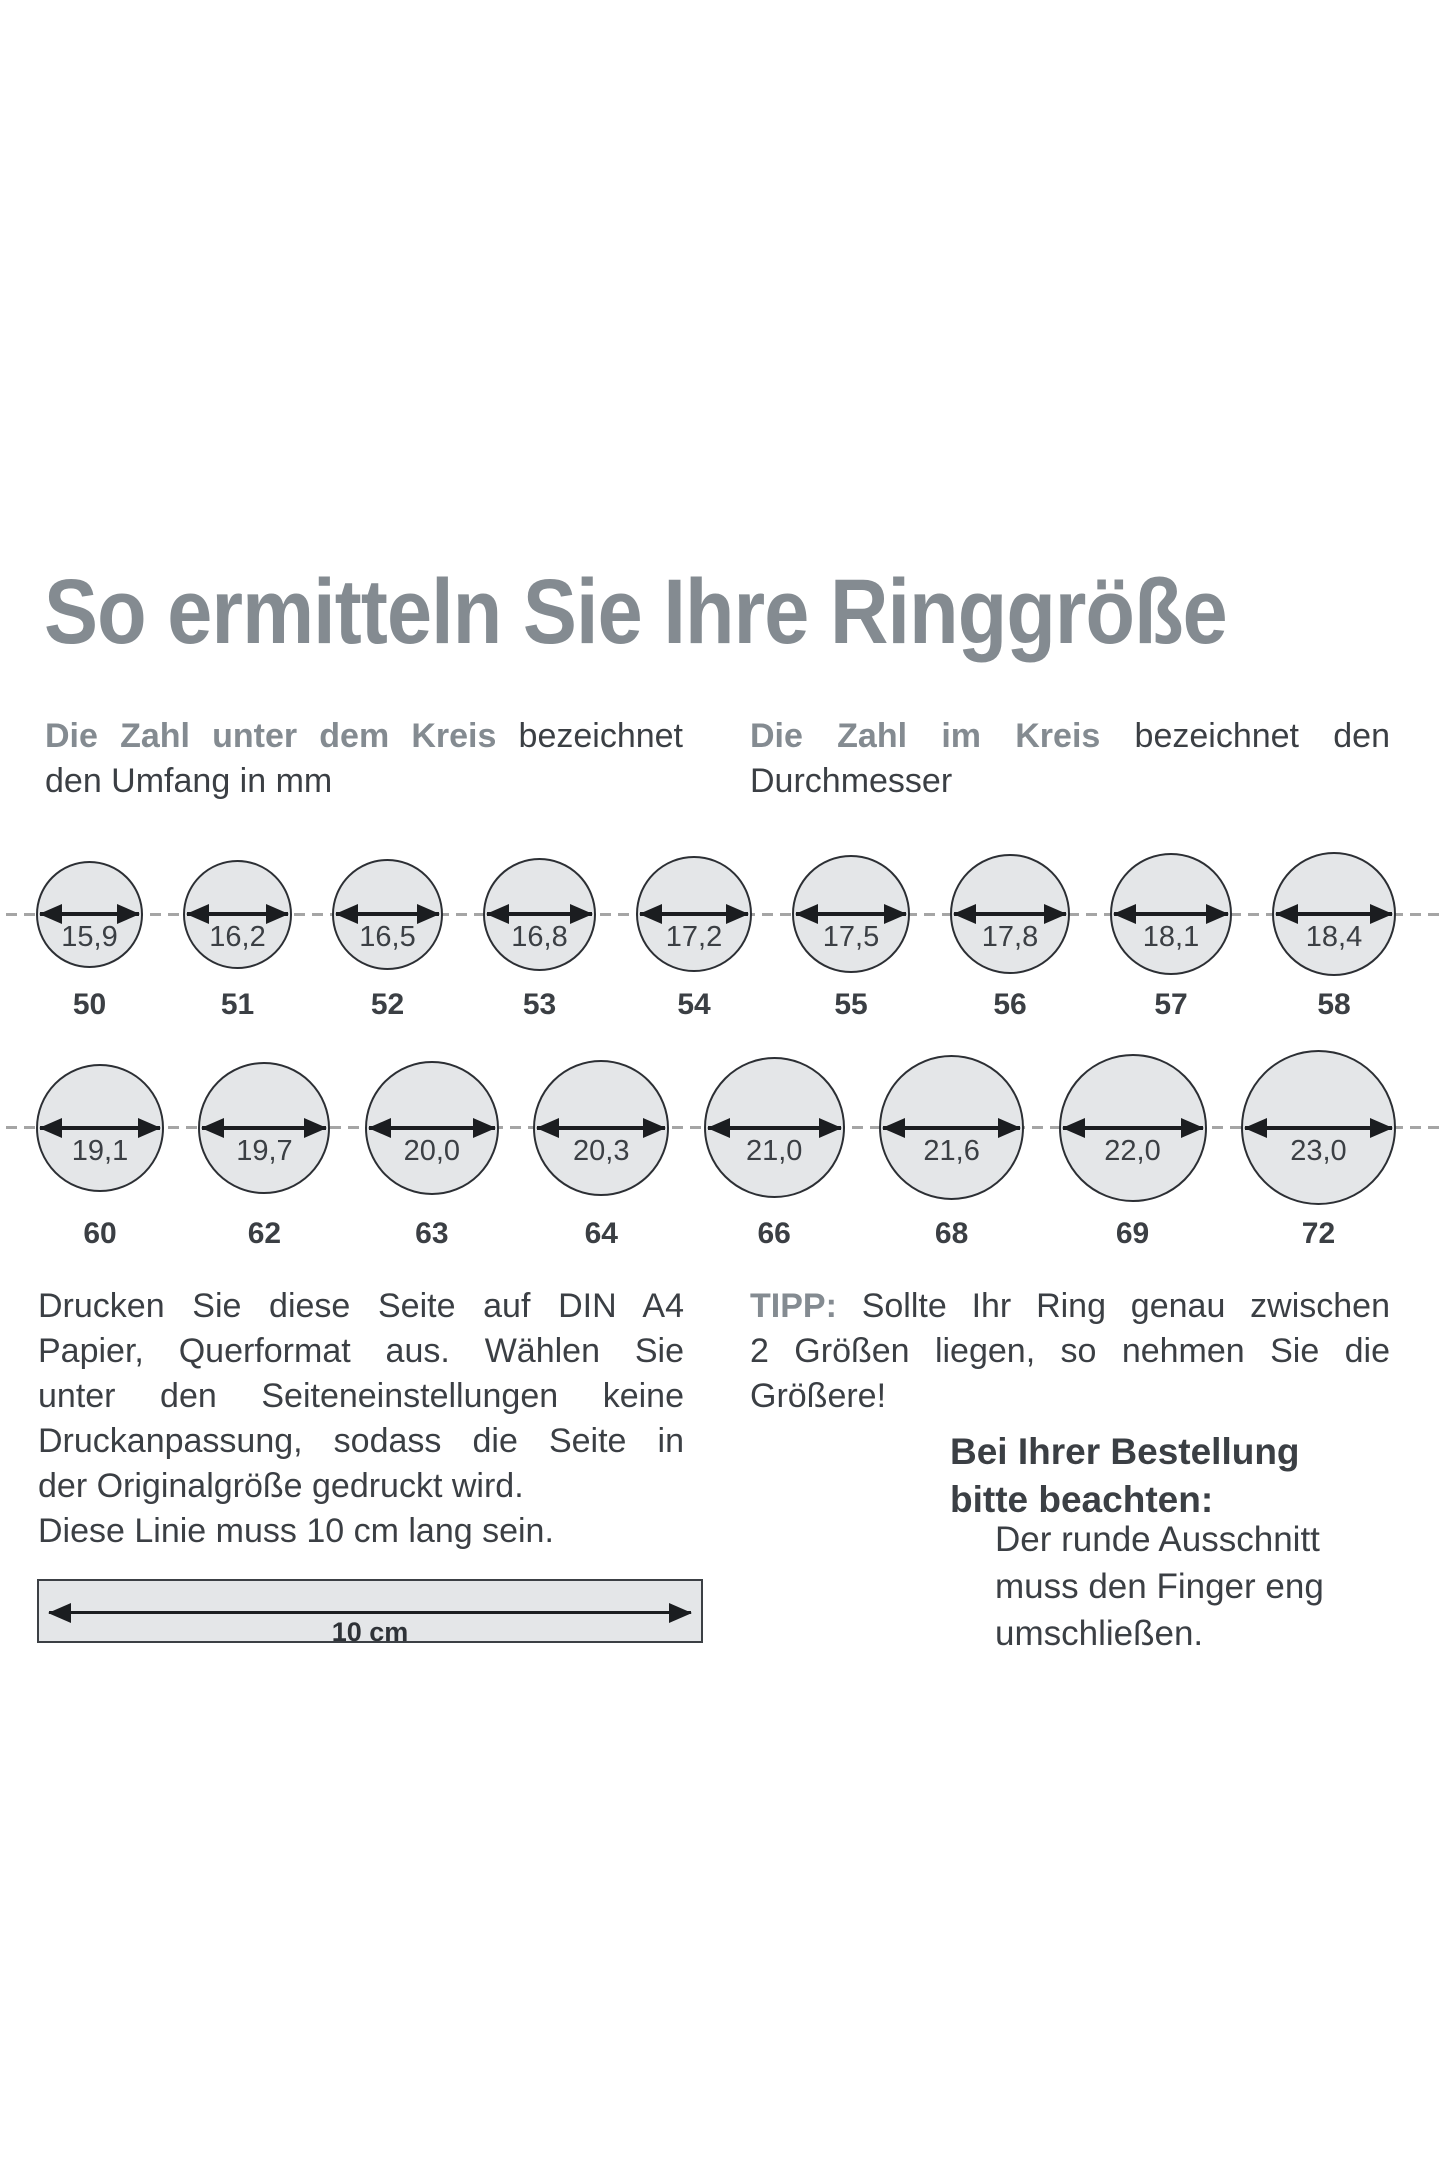 This screenshot has width=1445, height=2168. What do you see at coordinates (237, 1004) in the screenshot?
I see `ring-size-label: 51` at bounding box center [237, 1004].